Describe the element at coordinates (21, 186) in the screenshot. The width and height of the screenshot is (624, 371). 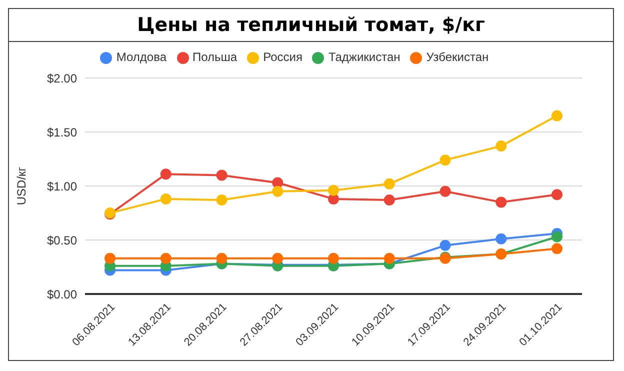
I see `y-axis-title: USD/кг` at that location.